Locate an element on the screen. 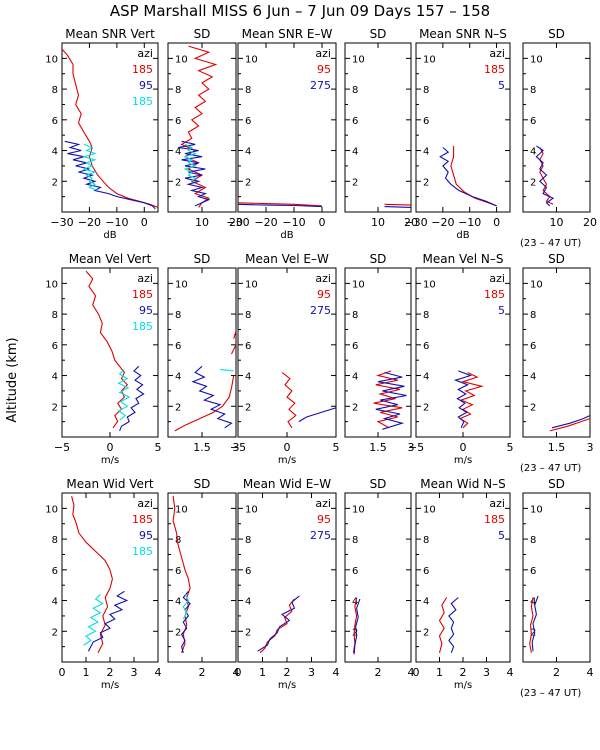 This screenshot has height=750, width=600. panel-wid-ns-sd: SD 2 4 6 8 10 2 4 is located at coordinates (558, 578).